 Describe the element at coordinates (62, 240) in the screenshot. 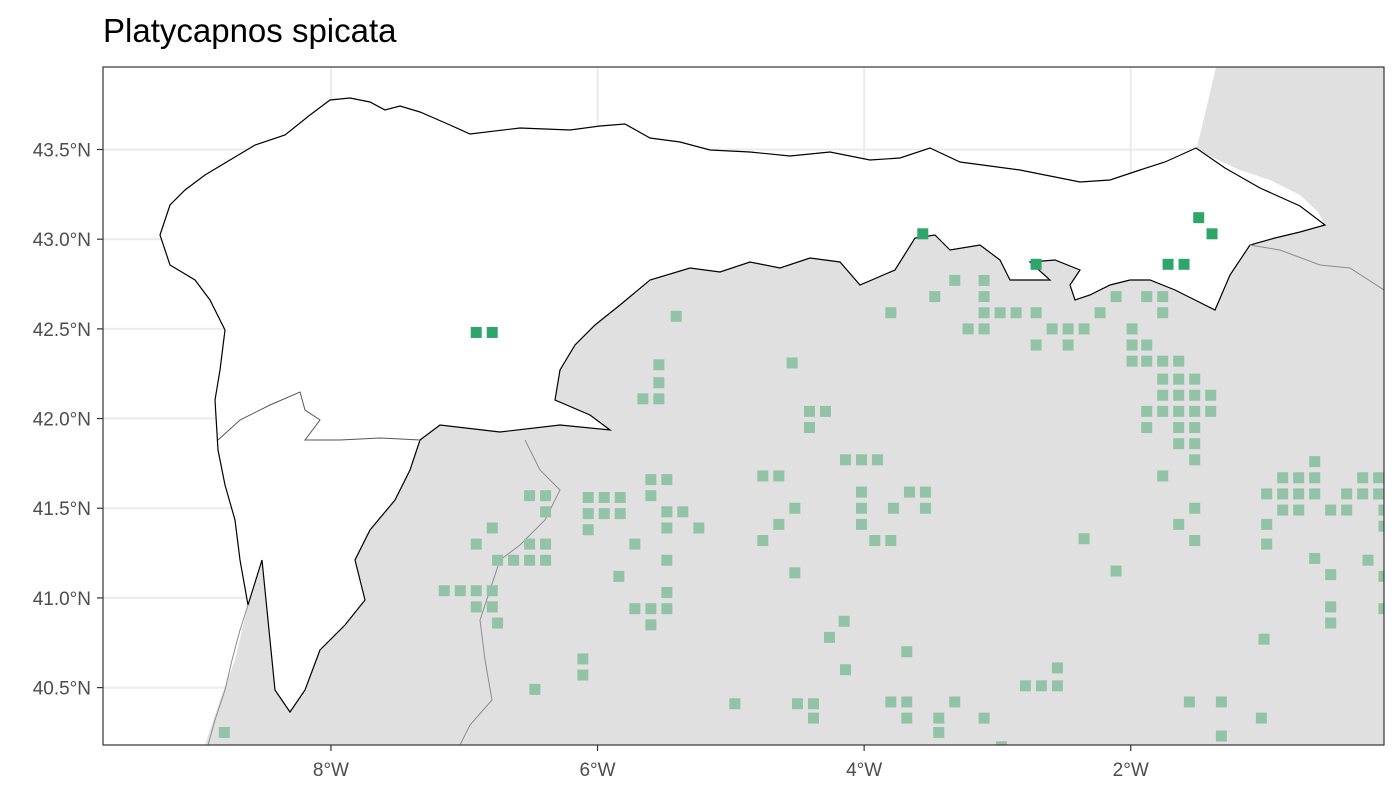

I see `y-tick-label: 43.0°N` at that location.